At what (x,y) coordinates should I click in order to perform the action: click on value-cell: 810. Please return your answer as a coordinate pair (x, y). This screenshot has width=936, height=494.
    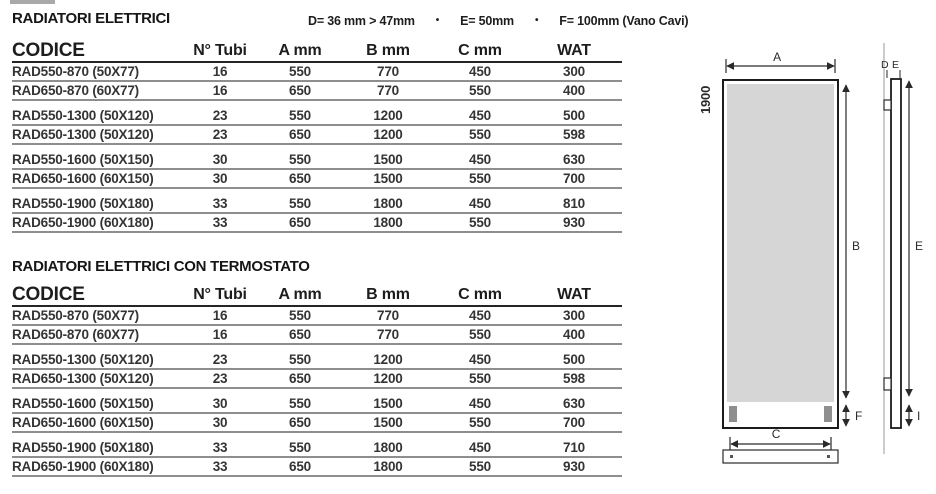
    Looking at the image, I should click on (574, 203).